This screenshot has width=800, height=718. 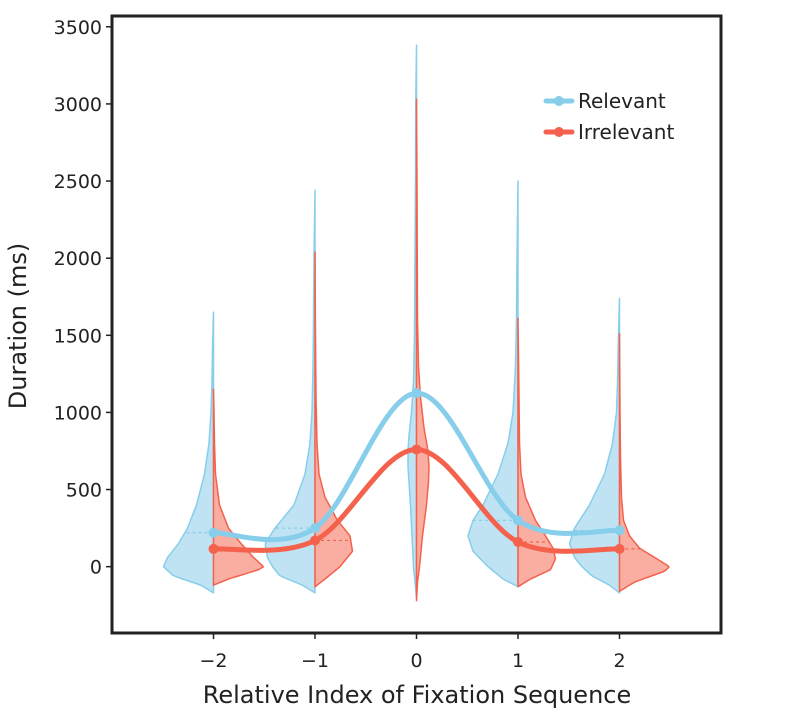 I want to click on y-tick-label-3000: 3000, so click(x=78, y=105).